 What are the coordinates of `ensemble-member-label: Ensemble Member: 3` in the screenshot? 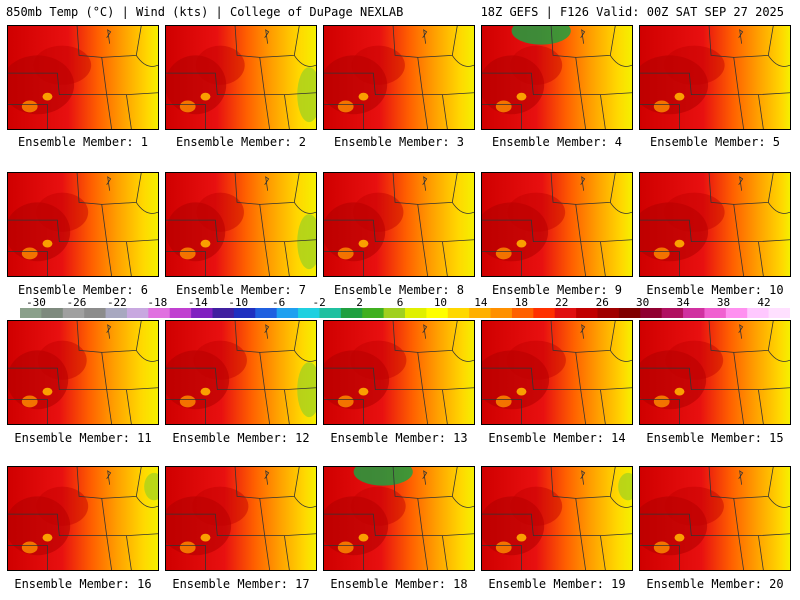 It's located at (399, 142).